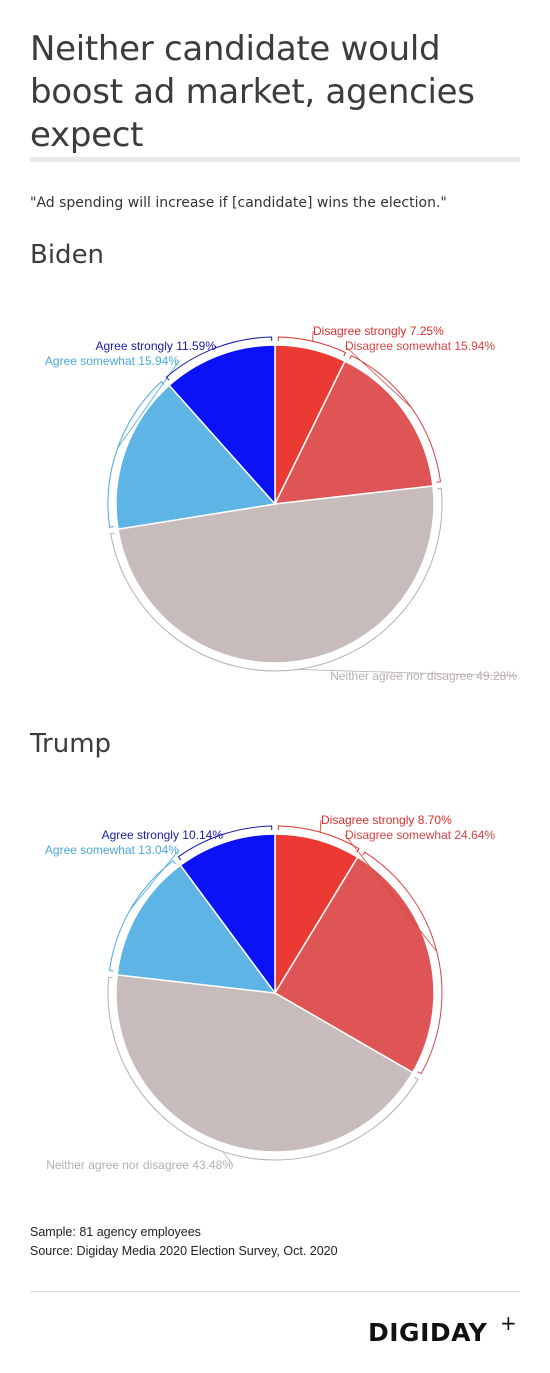 The image size is (550, 1373). What do you see at coordinates (163, 835) in the screenshot?
I see `slice-label: Agree strongly 10.14%` at bounding box center [163, 835].